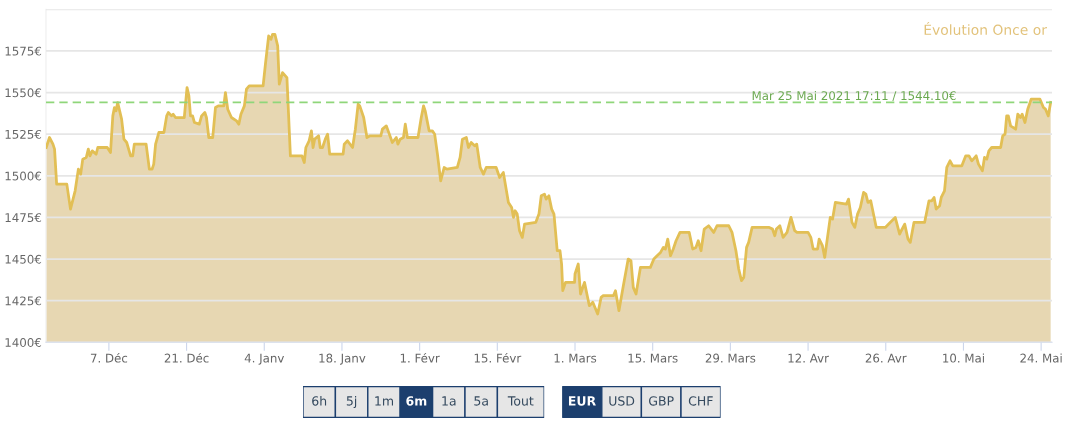  I want to click on y-tick-label: 1500€, so click(23, 176).